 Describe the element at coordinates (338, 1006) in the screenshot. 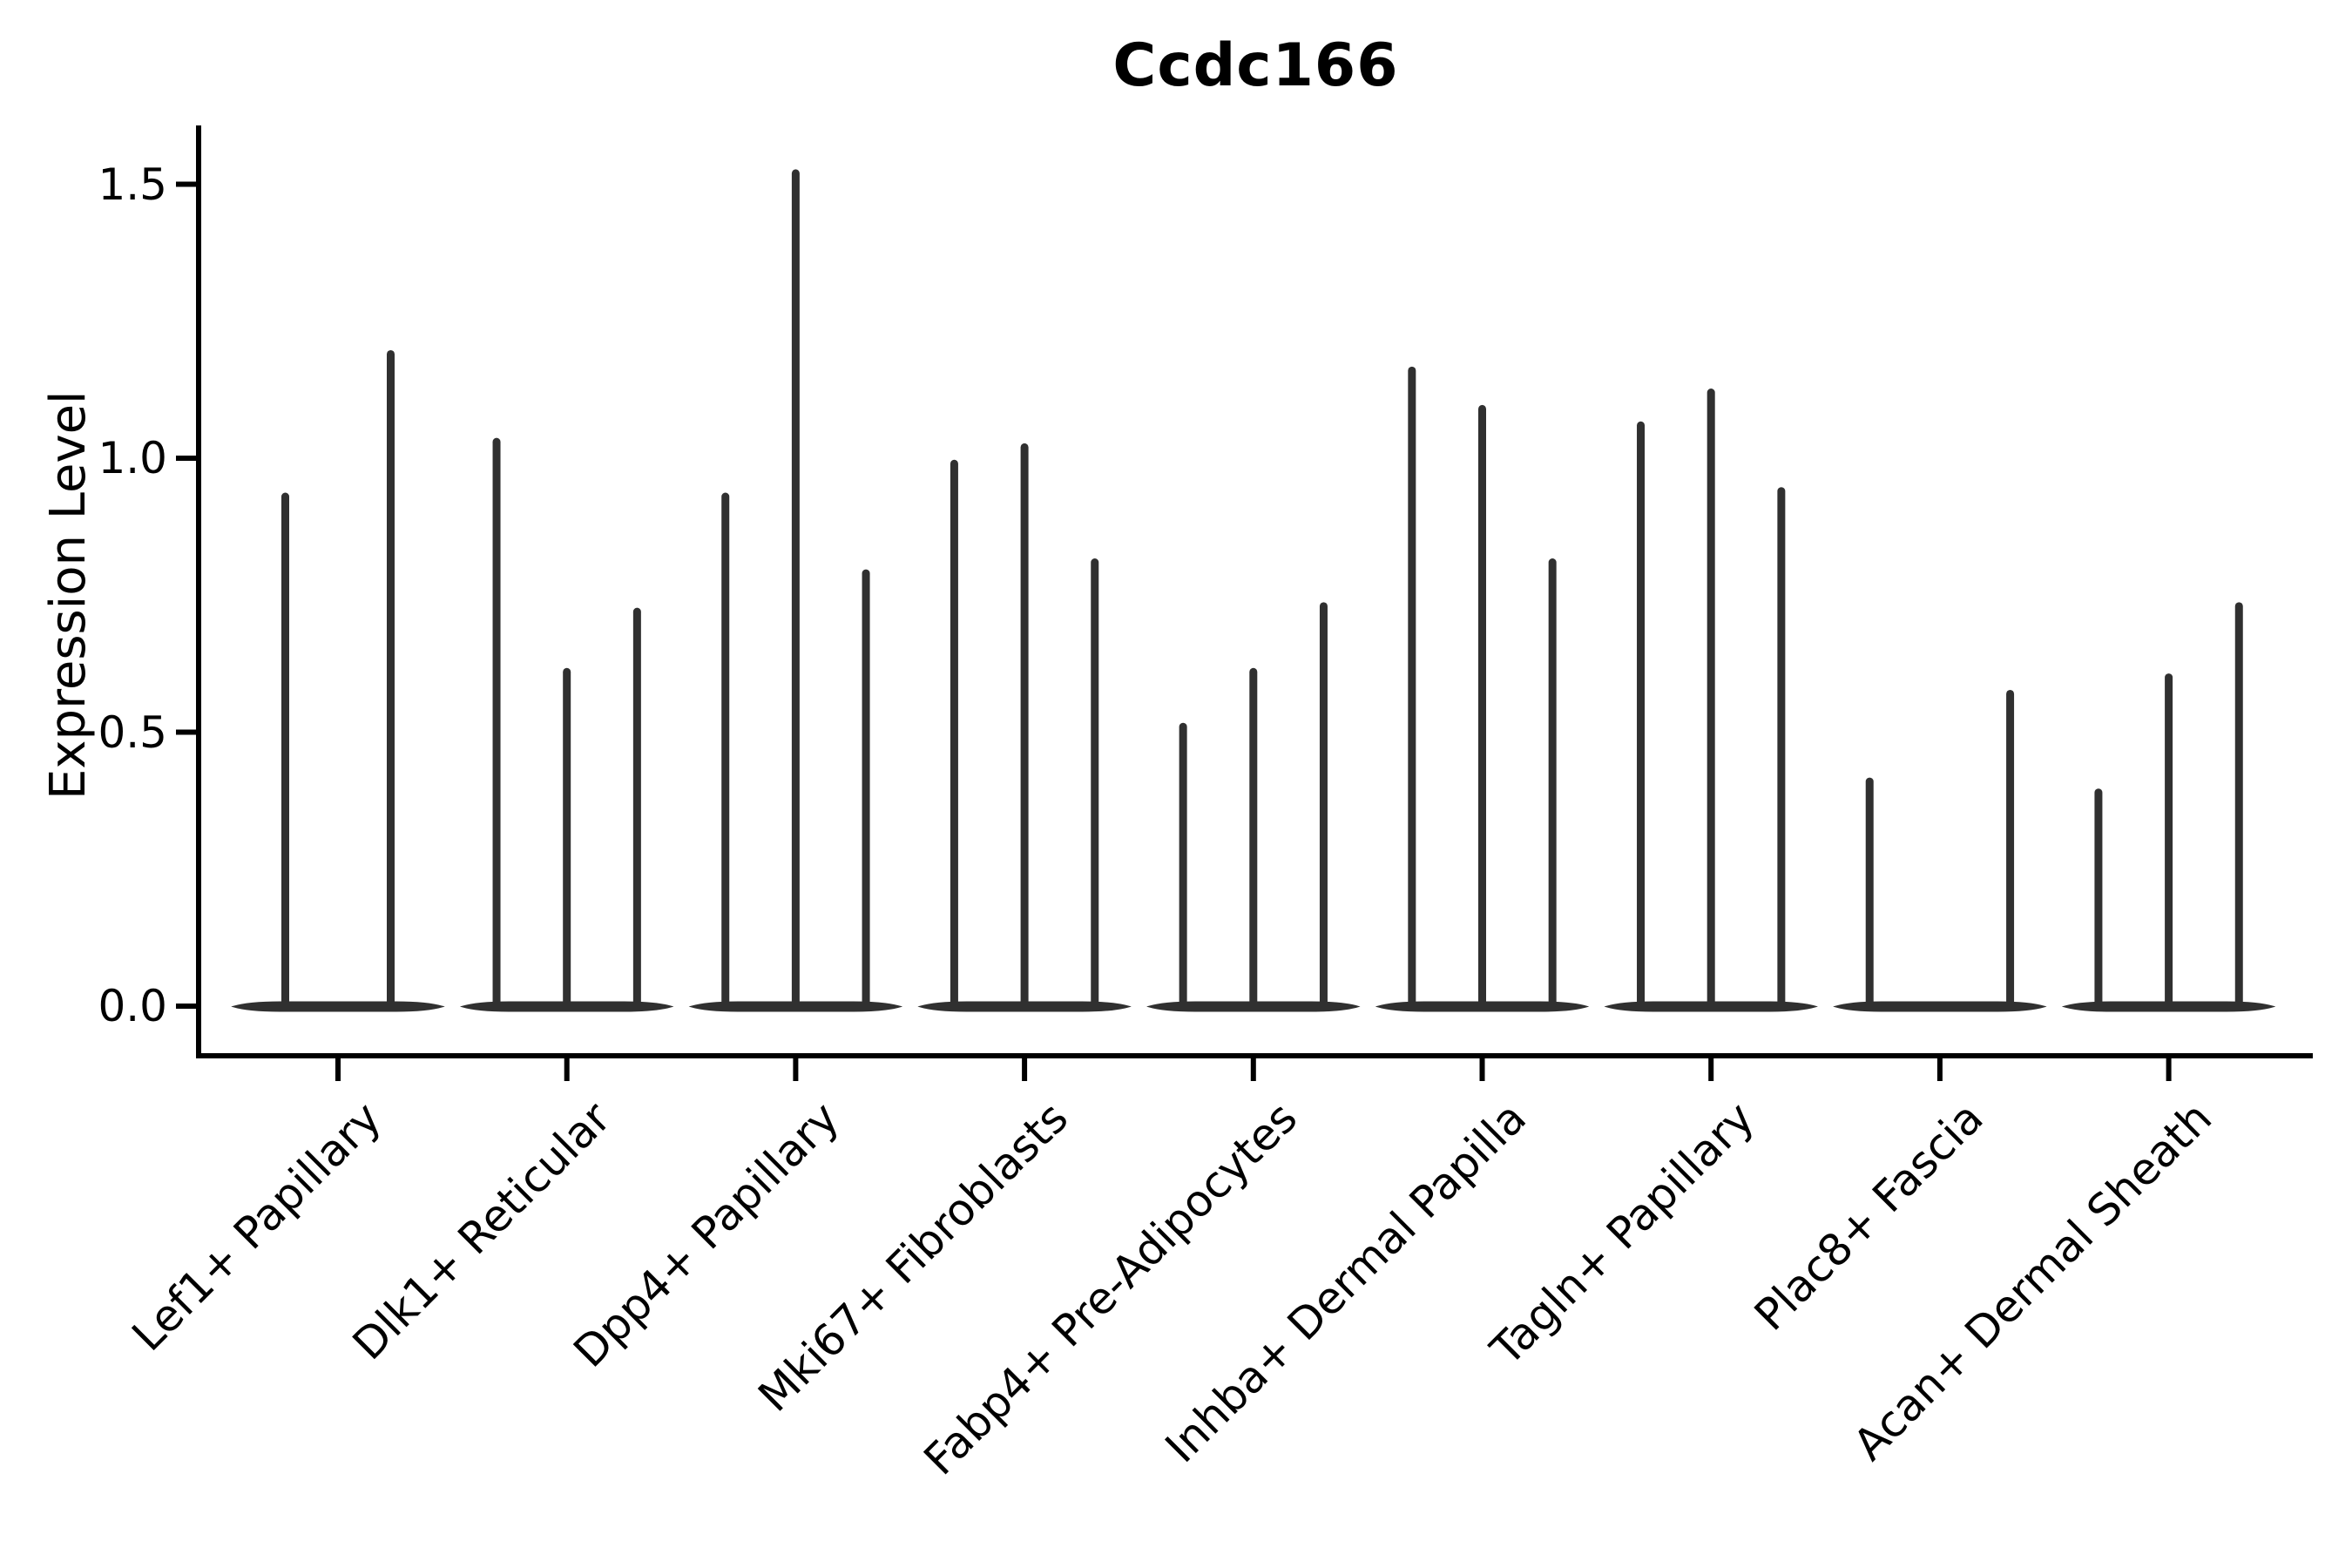

I see `violin-base` at that location.